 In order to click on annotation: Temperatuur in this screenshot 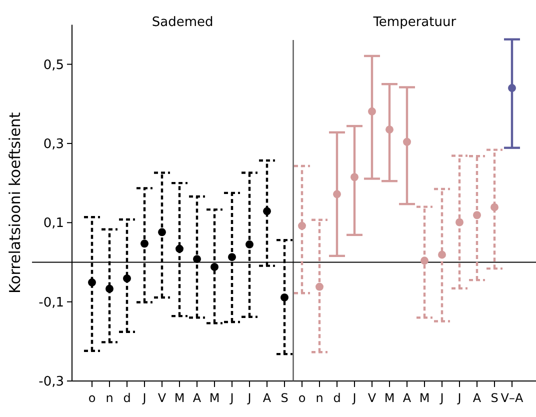, I will do `click(414, 22)`.